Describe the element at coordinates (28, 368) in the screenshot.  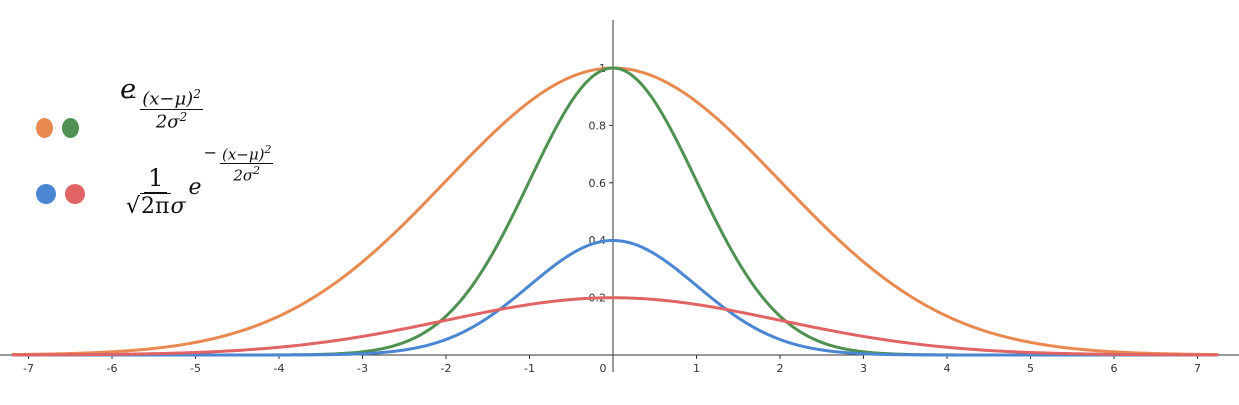
I see `x-tick-label: -7` at that location.